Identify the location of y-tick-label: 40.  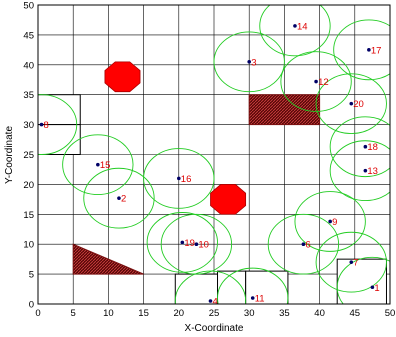
(28, 65).